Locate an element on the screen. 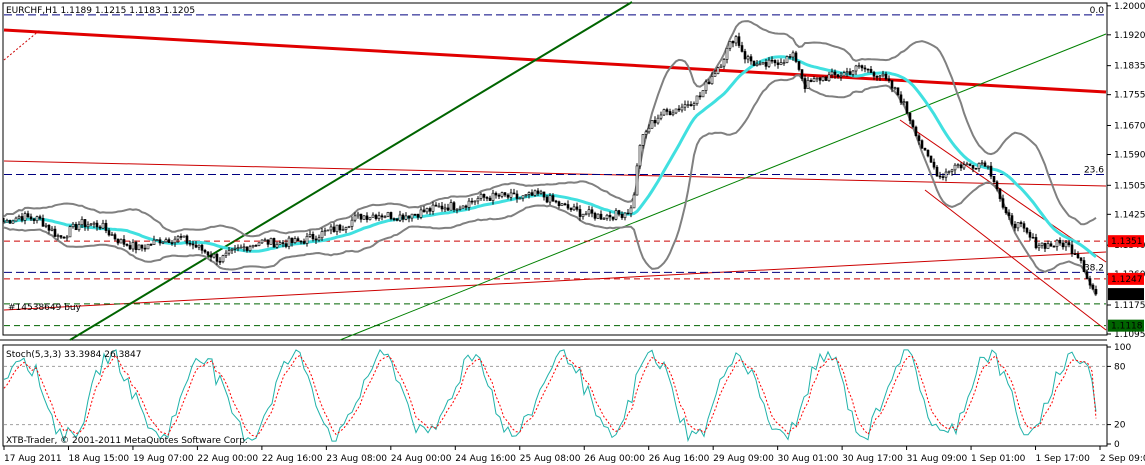  time-tick-label: 1 Sep 01:00 is located at coordinates (998, 459).